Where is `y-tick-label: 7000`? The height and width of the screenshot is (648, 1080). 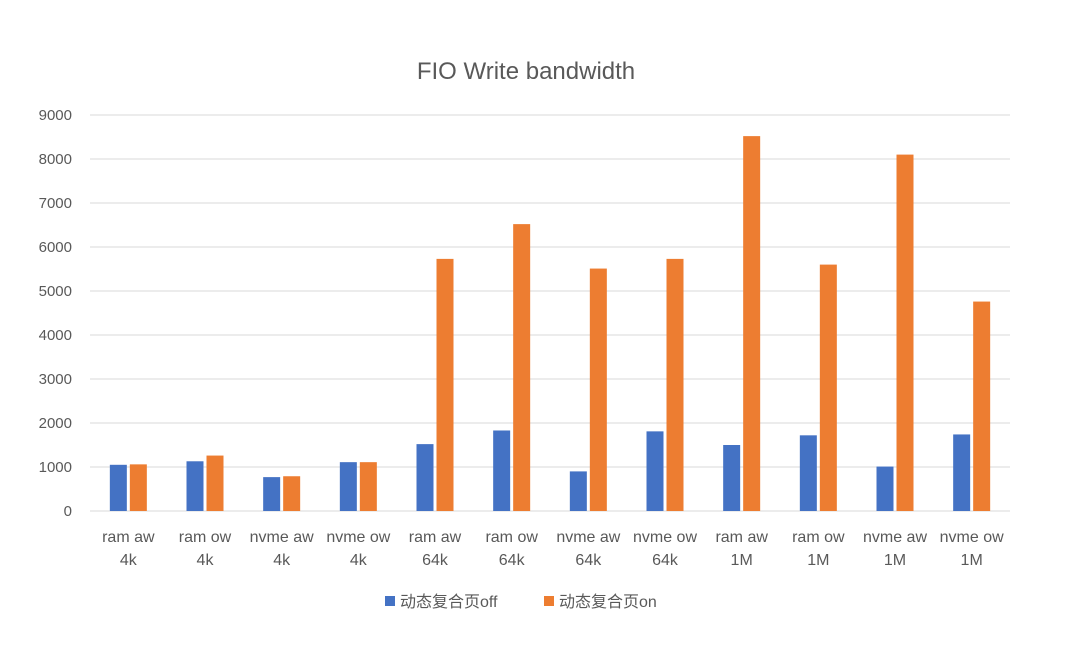 y-tick-label: 7000 is located at coordinates (55, 203).